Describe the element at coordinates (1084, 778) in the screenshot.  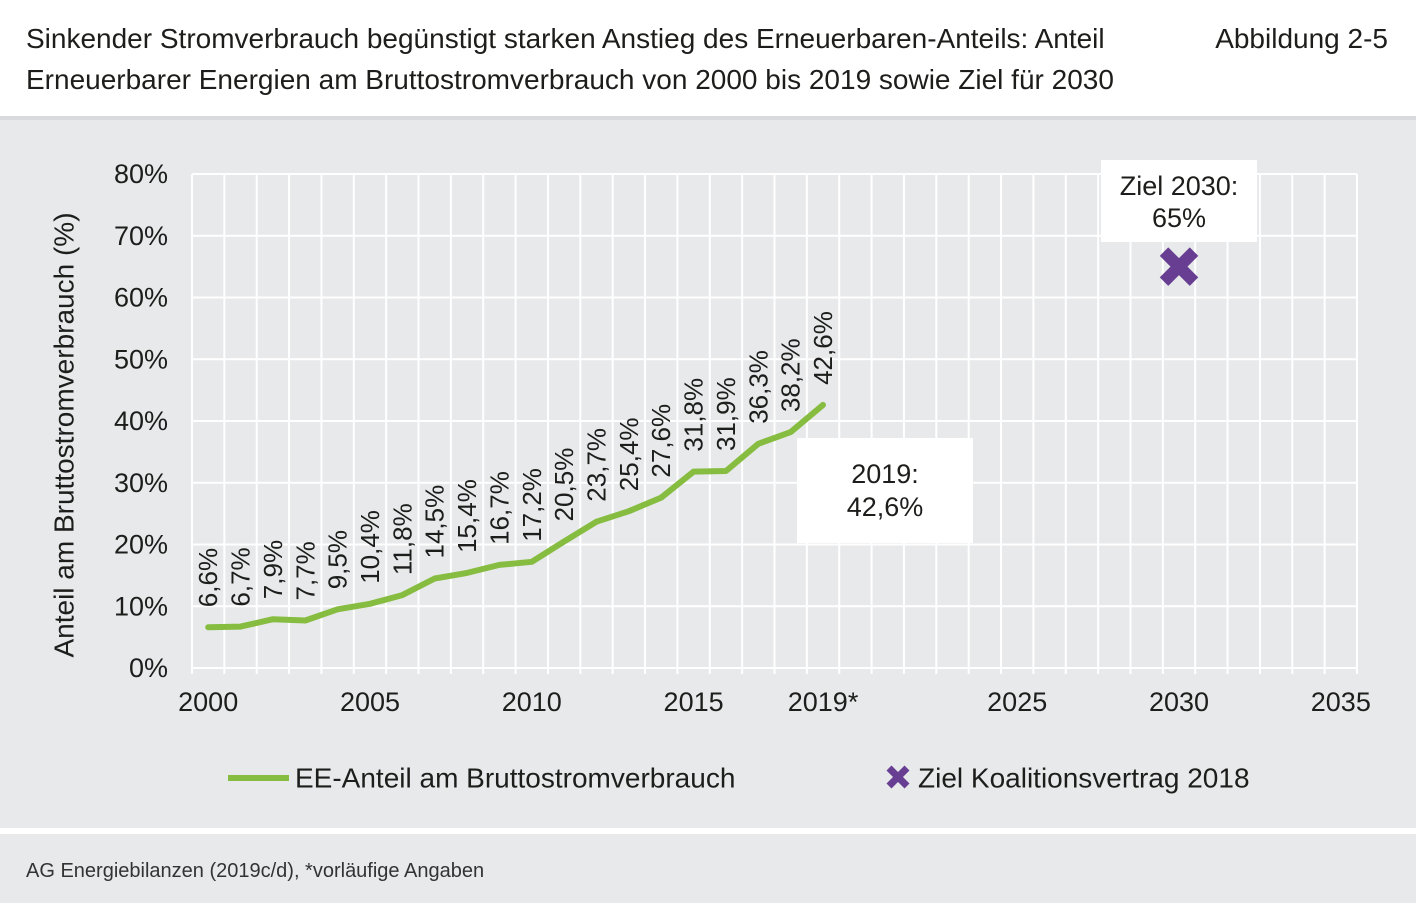
I see `legend-label-target: Ziel Koalitionsvertrag 2018` at that location.